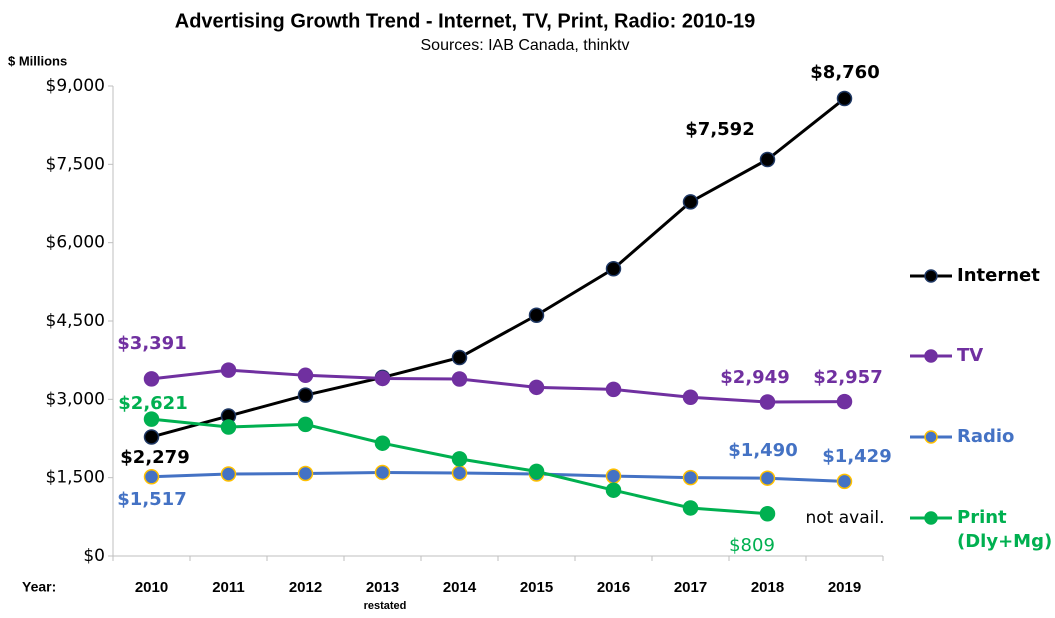  What do you see at coordinates (767, 587) in the screenshot?
I see `x-tick-label: 2018` at bounding box center [767, 587].